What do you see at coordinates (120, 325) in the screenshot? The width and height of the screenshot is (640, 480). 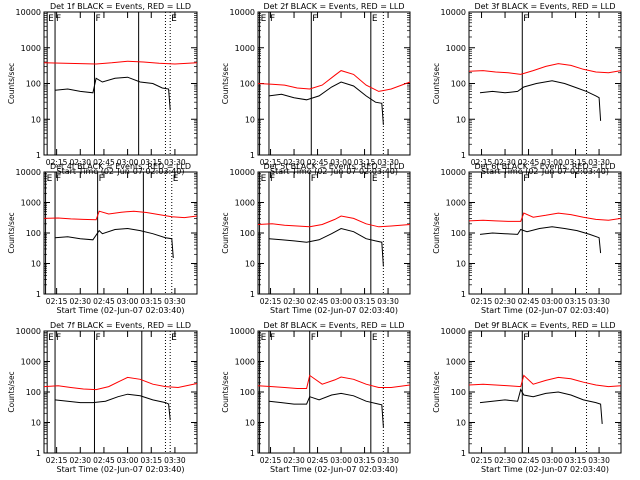 I see `panel-title: Det 7f BLACK = Events, RED = LLD` at bounding box center [120, 325].